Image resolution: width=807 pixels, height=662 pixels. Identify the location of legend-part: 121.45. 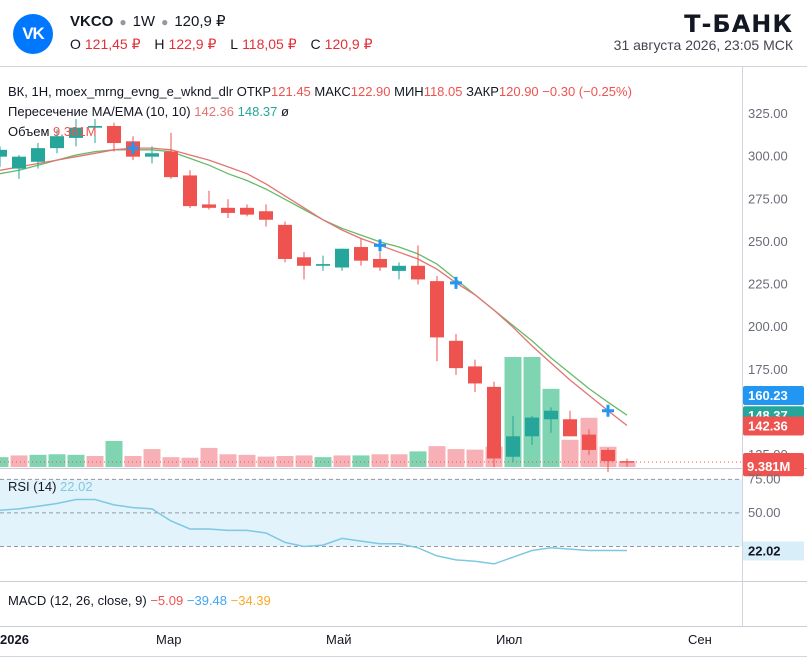
(291, 91).